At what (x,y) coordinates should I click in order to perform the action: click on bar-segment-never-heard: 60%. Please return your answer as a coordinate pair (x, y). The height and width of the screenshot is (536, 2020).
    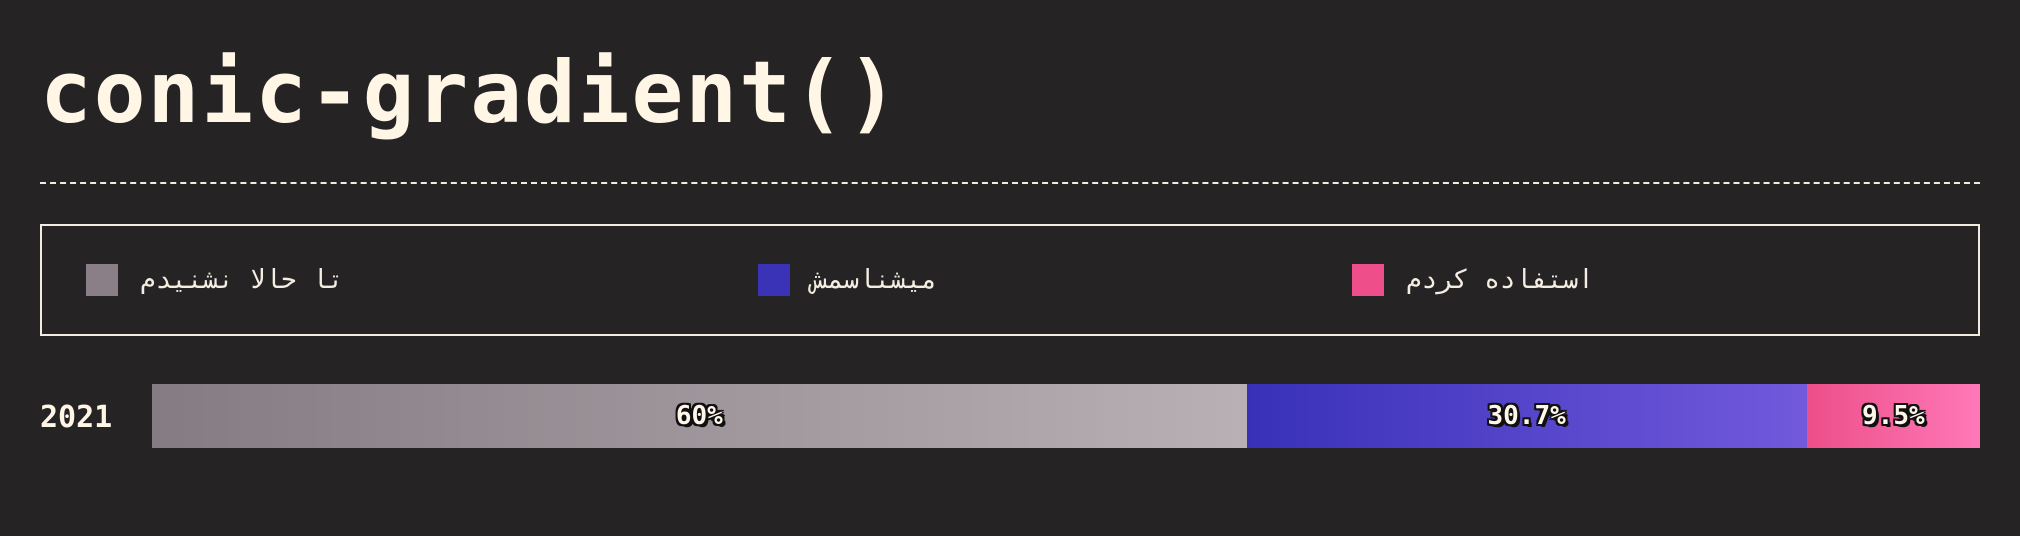
    Looking at the image, I should click on (699, 416).